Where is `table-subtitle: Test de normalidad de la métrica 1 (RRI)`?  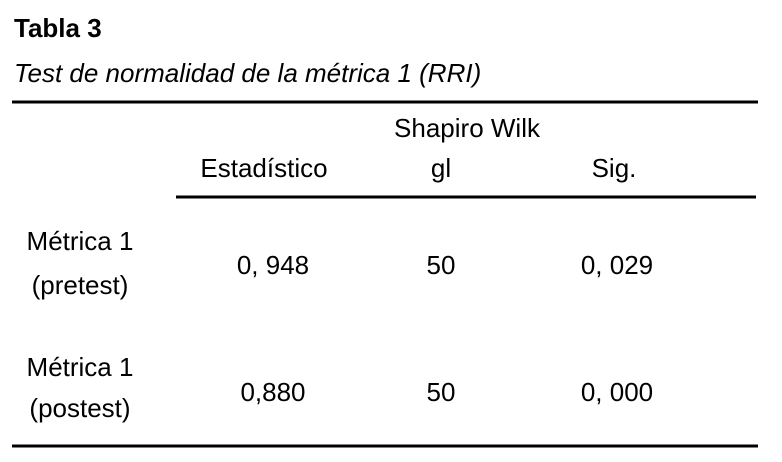 table-subtitle: Test de normalidad de la métrica 1 (RRI) is located at coordinates (247, 73).